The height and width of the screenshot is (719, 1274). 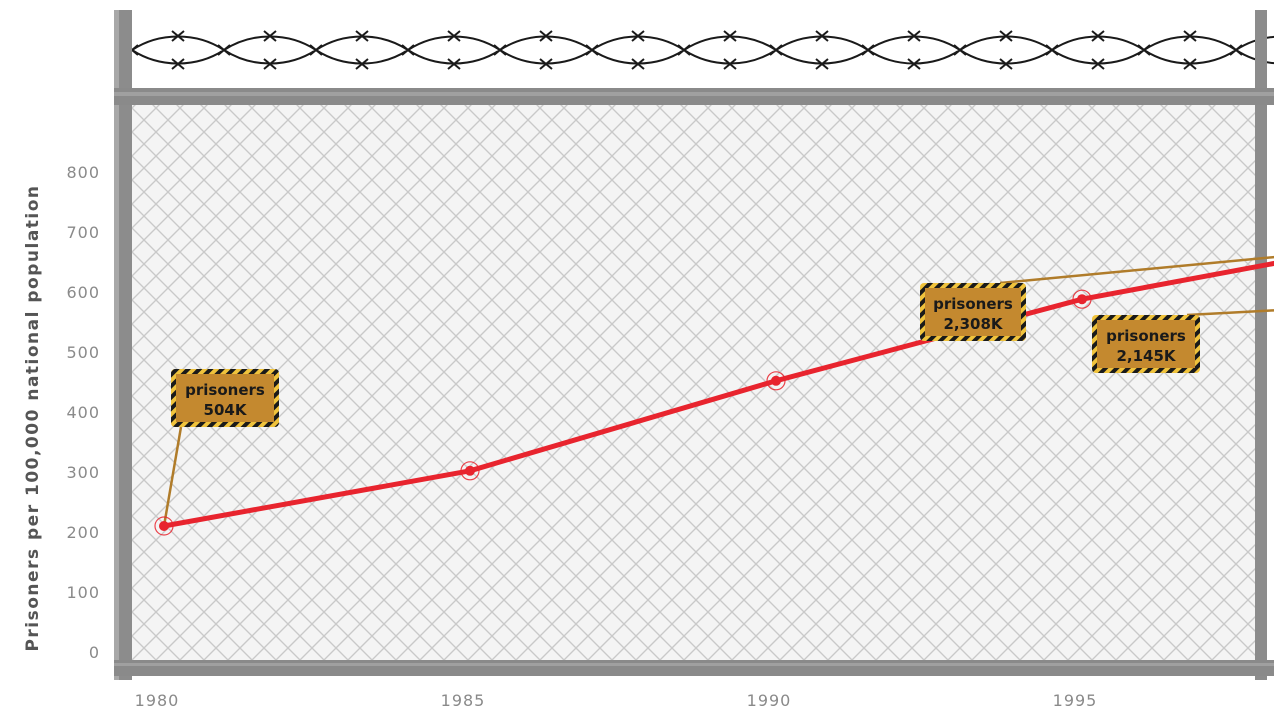 I want to click on callout-value: 2,308K, so click(x=973, y=324).